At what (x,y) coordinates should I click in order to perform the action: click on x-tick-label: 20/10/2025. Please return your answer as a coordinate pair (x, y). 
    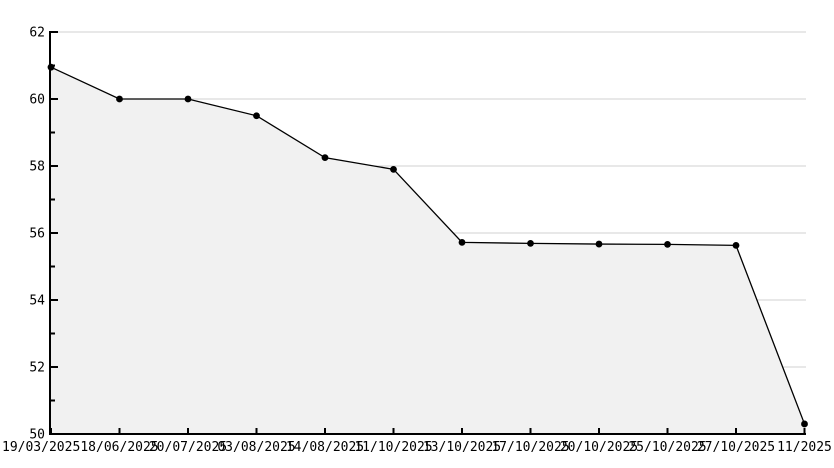
    Looking at the image, I should click on (599, 447).